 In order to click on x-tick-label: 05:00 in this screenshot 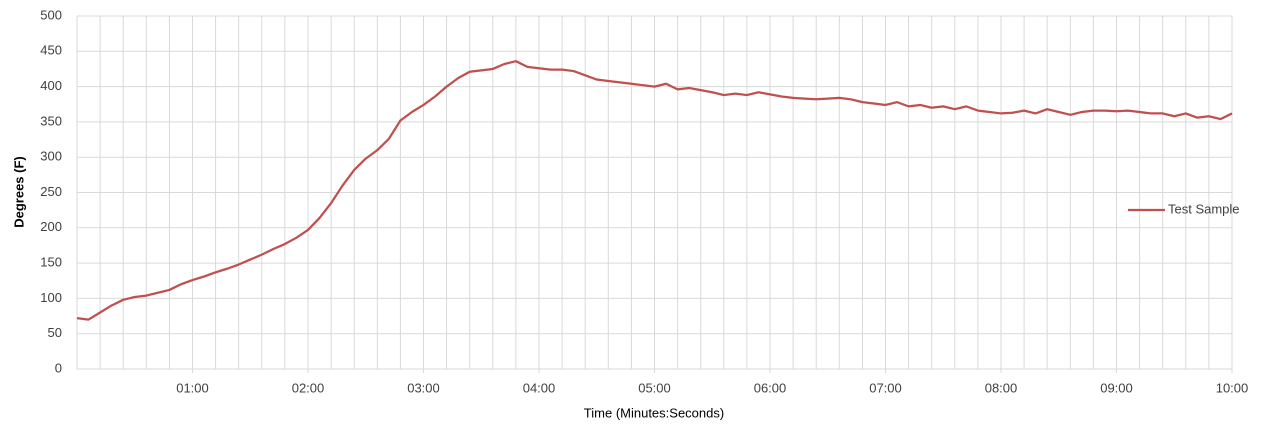, I will do `click(654, 387)`.